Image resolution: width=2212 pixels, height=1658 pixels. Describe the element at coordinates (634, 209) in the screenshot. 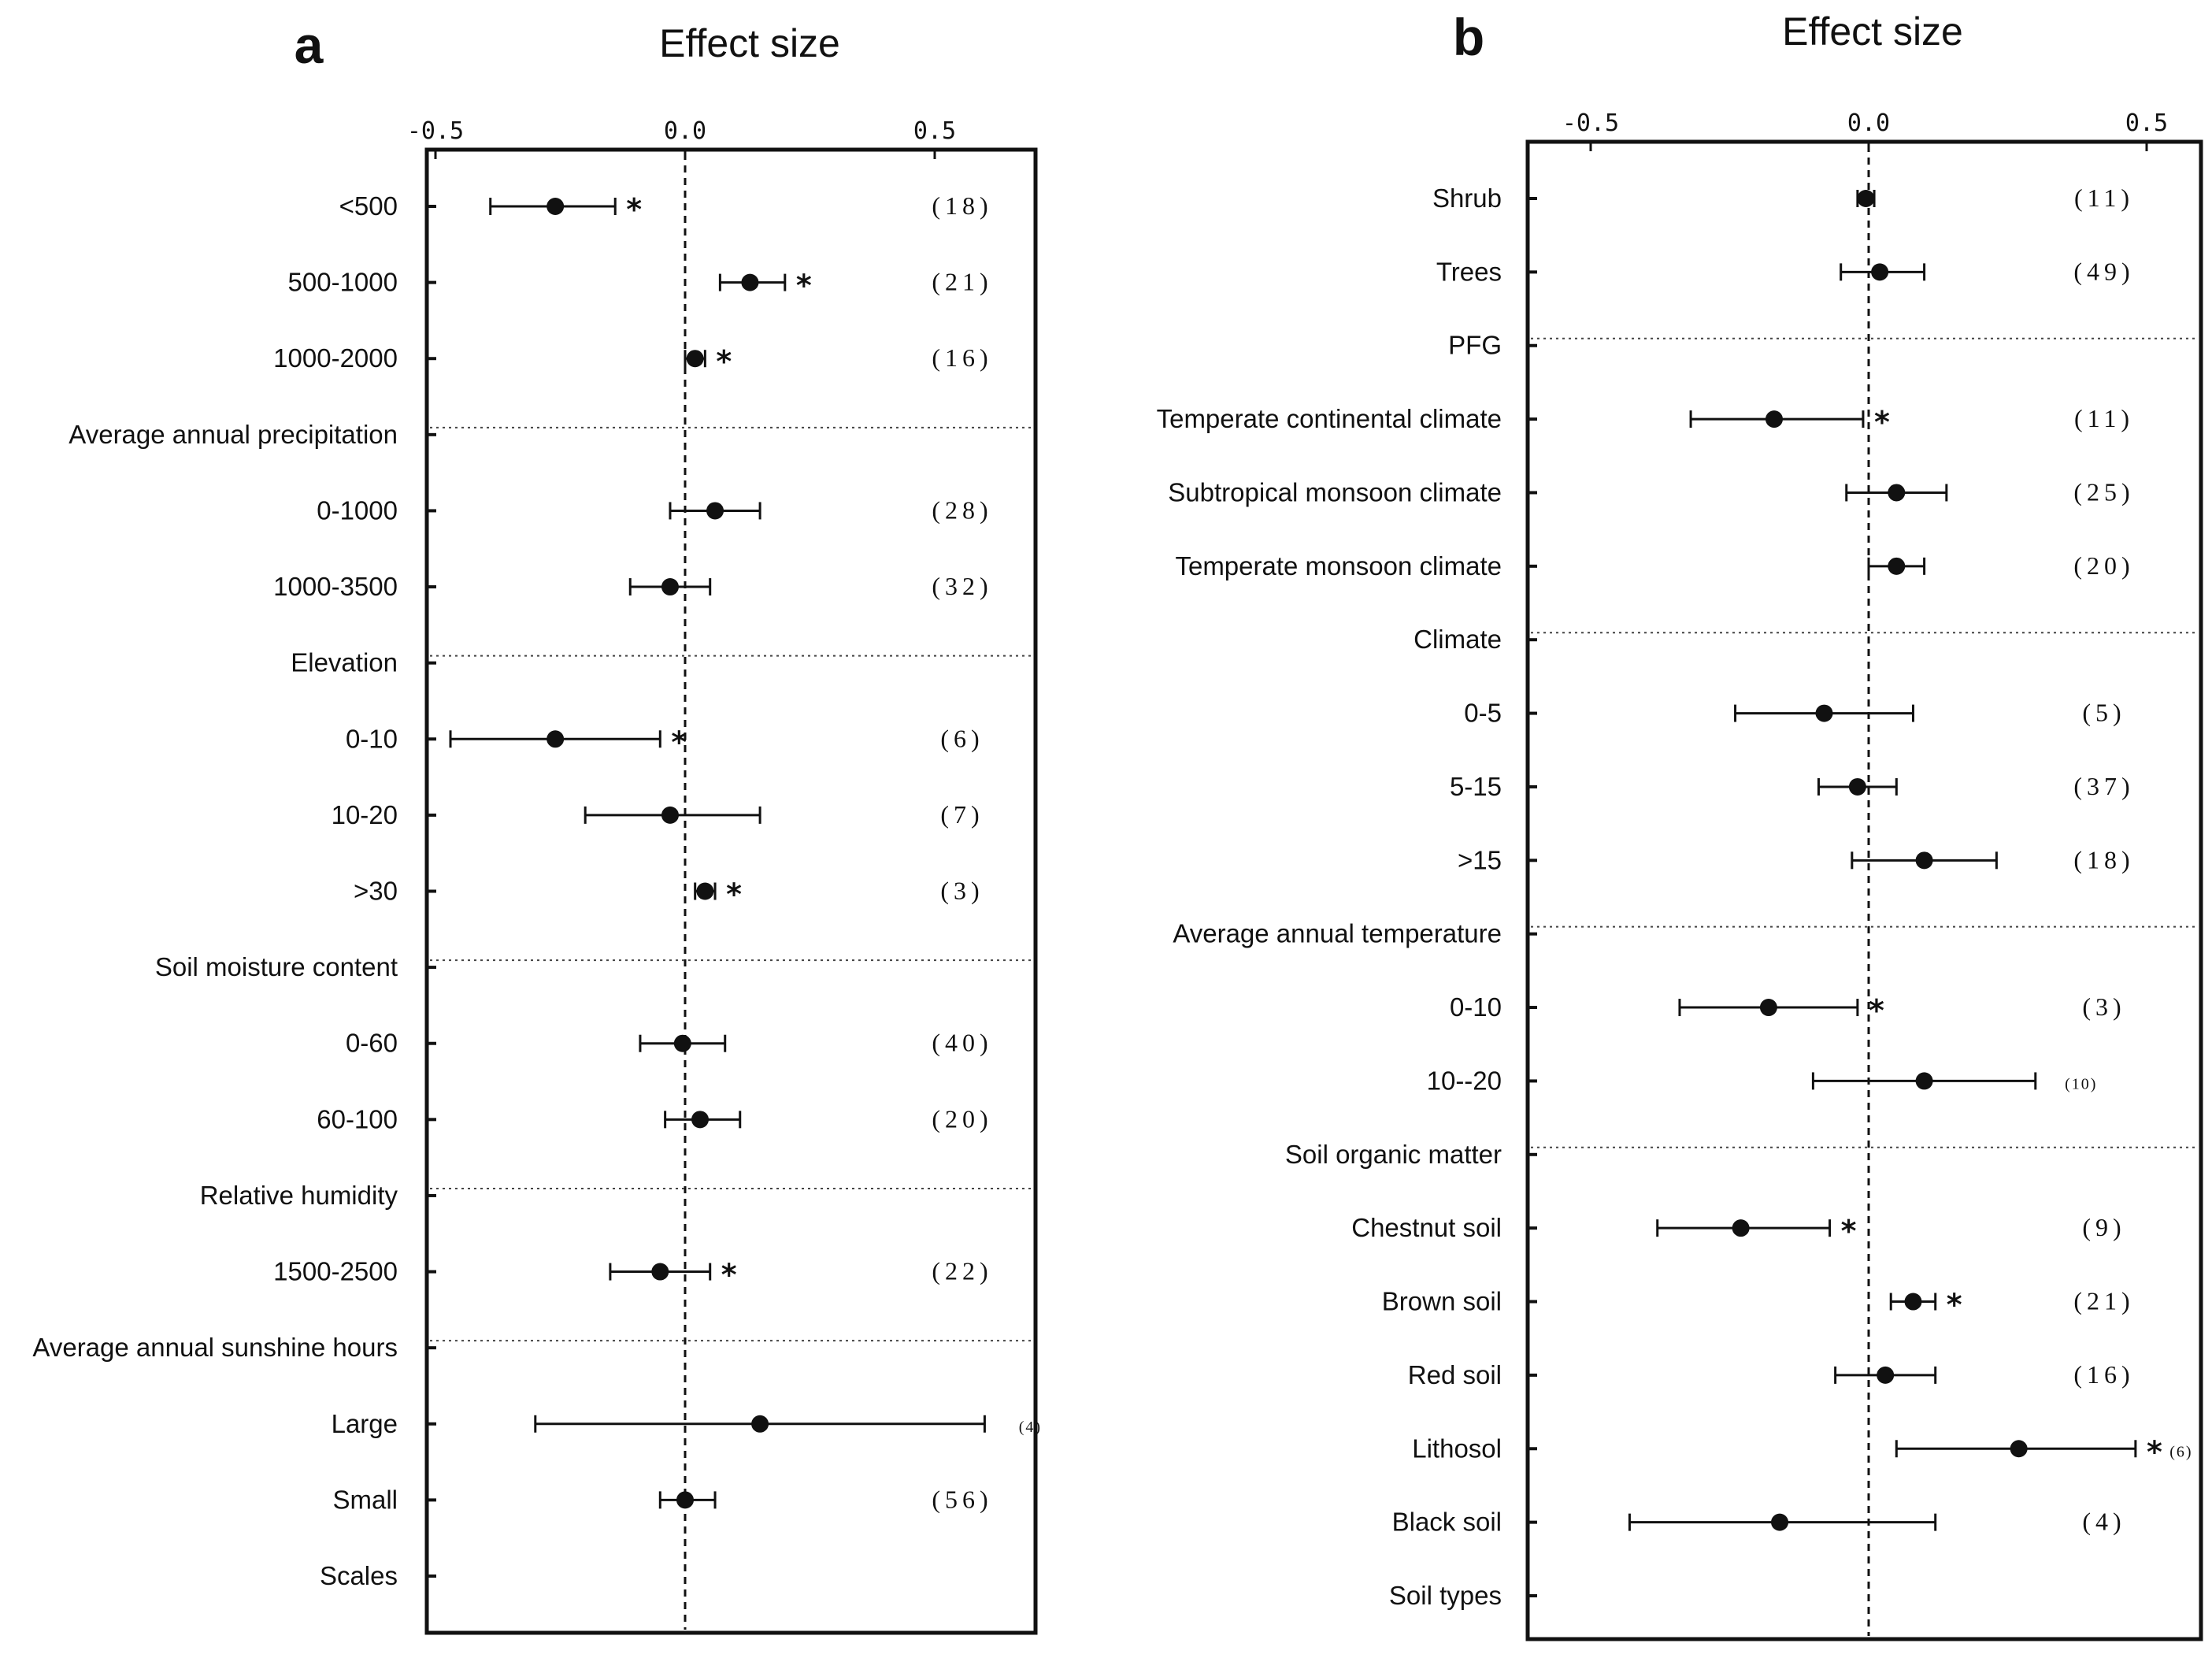

I see `significance-star-500: *` at that location.